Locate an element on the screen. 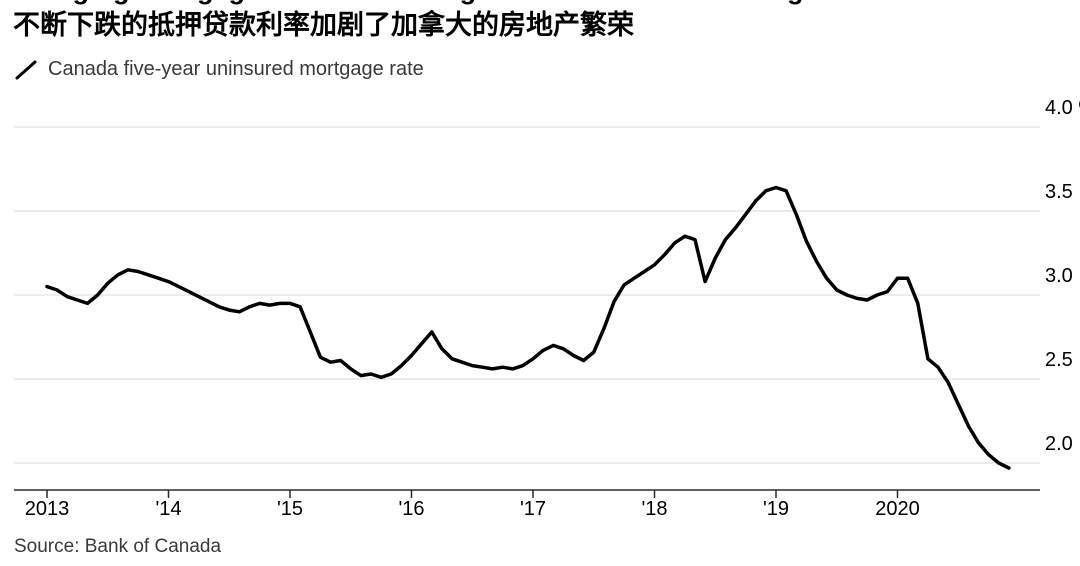 Image resolution: width=1080 pixels, height=566 pixels. y-axis-label: 3.5 is located at coordinates (1059, 192).